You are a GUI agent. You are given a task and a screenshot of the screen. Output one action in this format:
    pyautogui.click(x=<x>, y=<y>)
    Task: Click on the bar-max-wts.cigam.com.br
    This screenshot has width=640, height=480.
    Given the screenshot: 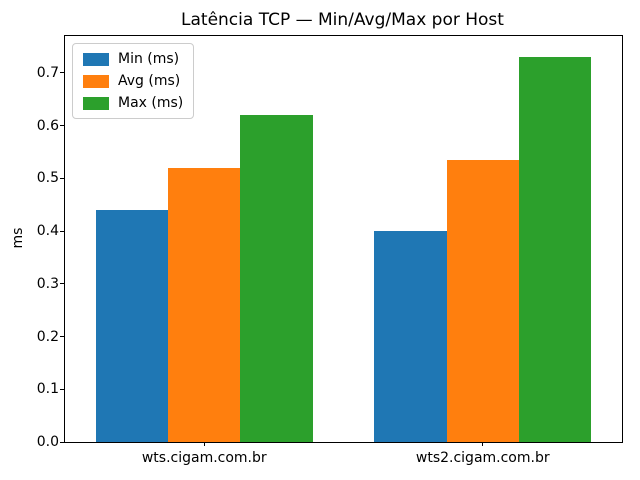 What is the action you would take?
    pyautogui.click(x=276, y=278)
    